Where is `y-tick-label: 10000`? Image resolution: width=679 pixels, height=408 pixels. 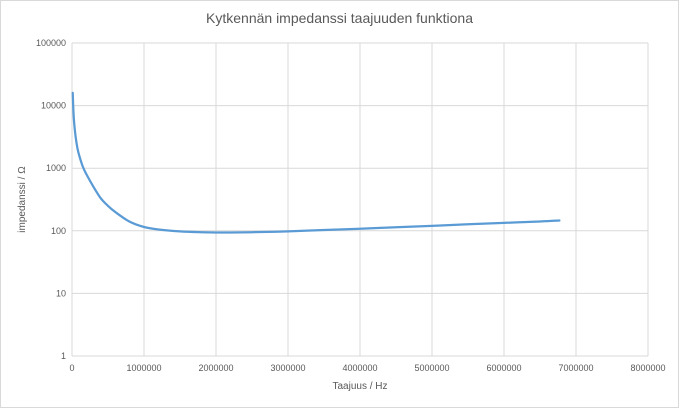 y-tick-label: 10000 is located at coordinates (53, 106).